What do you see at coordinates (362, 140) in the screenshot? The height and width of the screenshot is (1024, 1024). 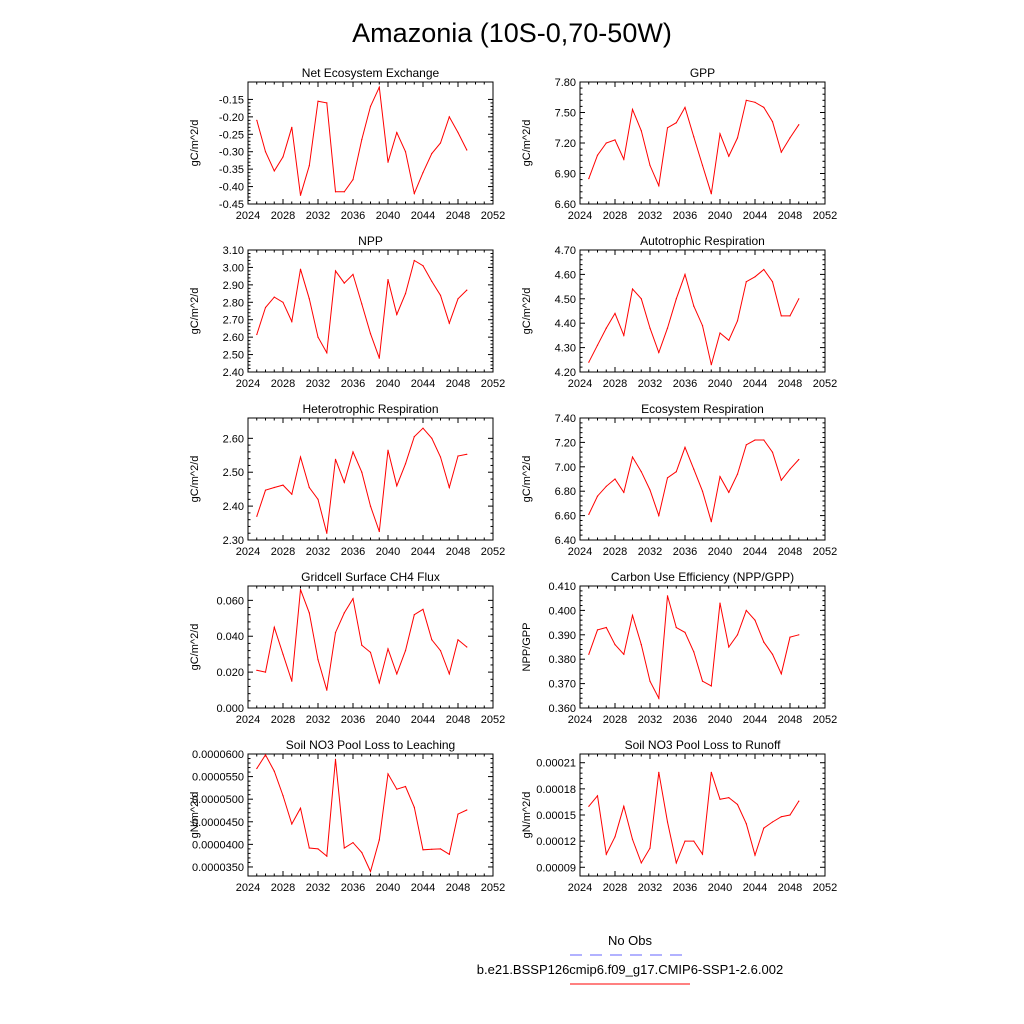 I see `net-ecosystem-exchange-series-line` at bounding box center [362, 140].